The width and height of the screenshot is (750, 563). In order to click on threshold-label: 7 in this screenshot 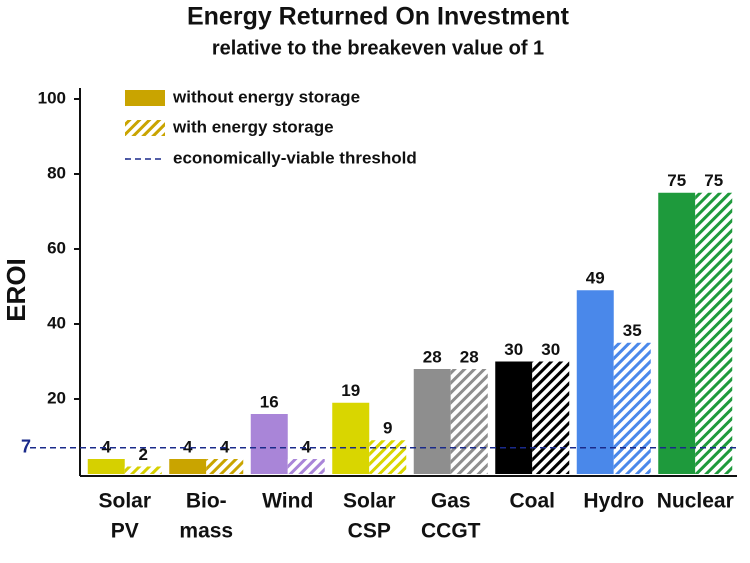, I will do `click(26, 447)`.